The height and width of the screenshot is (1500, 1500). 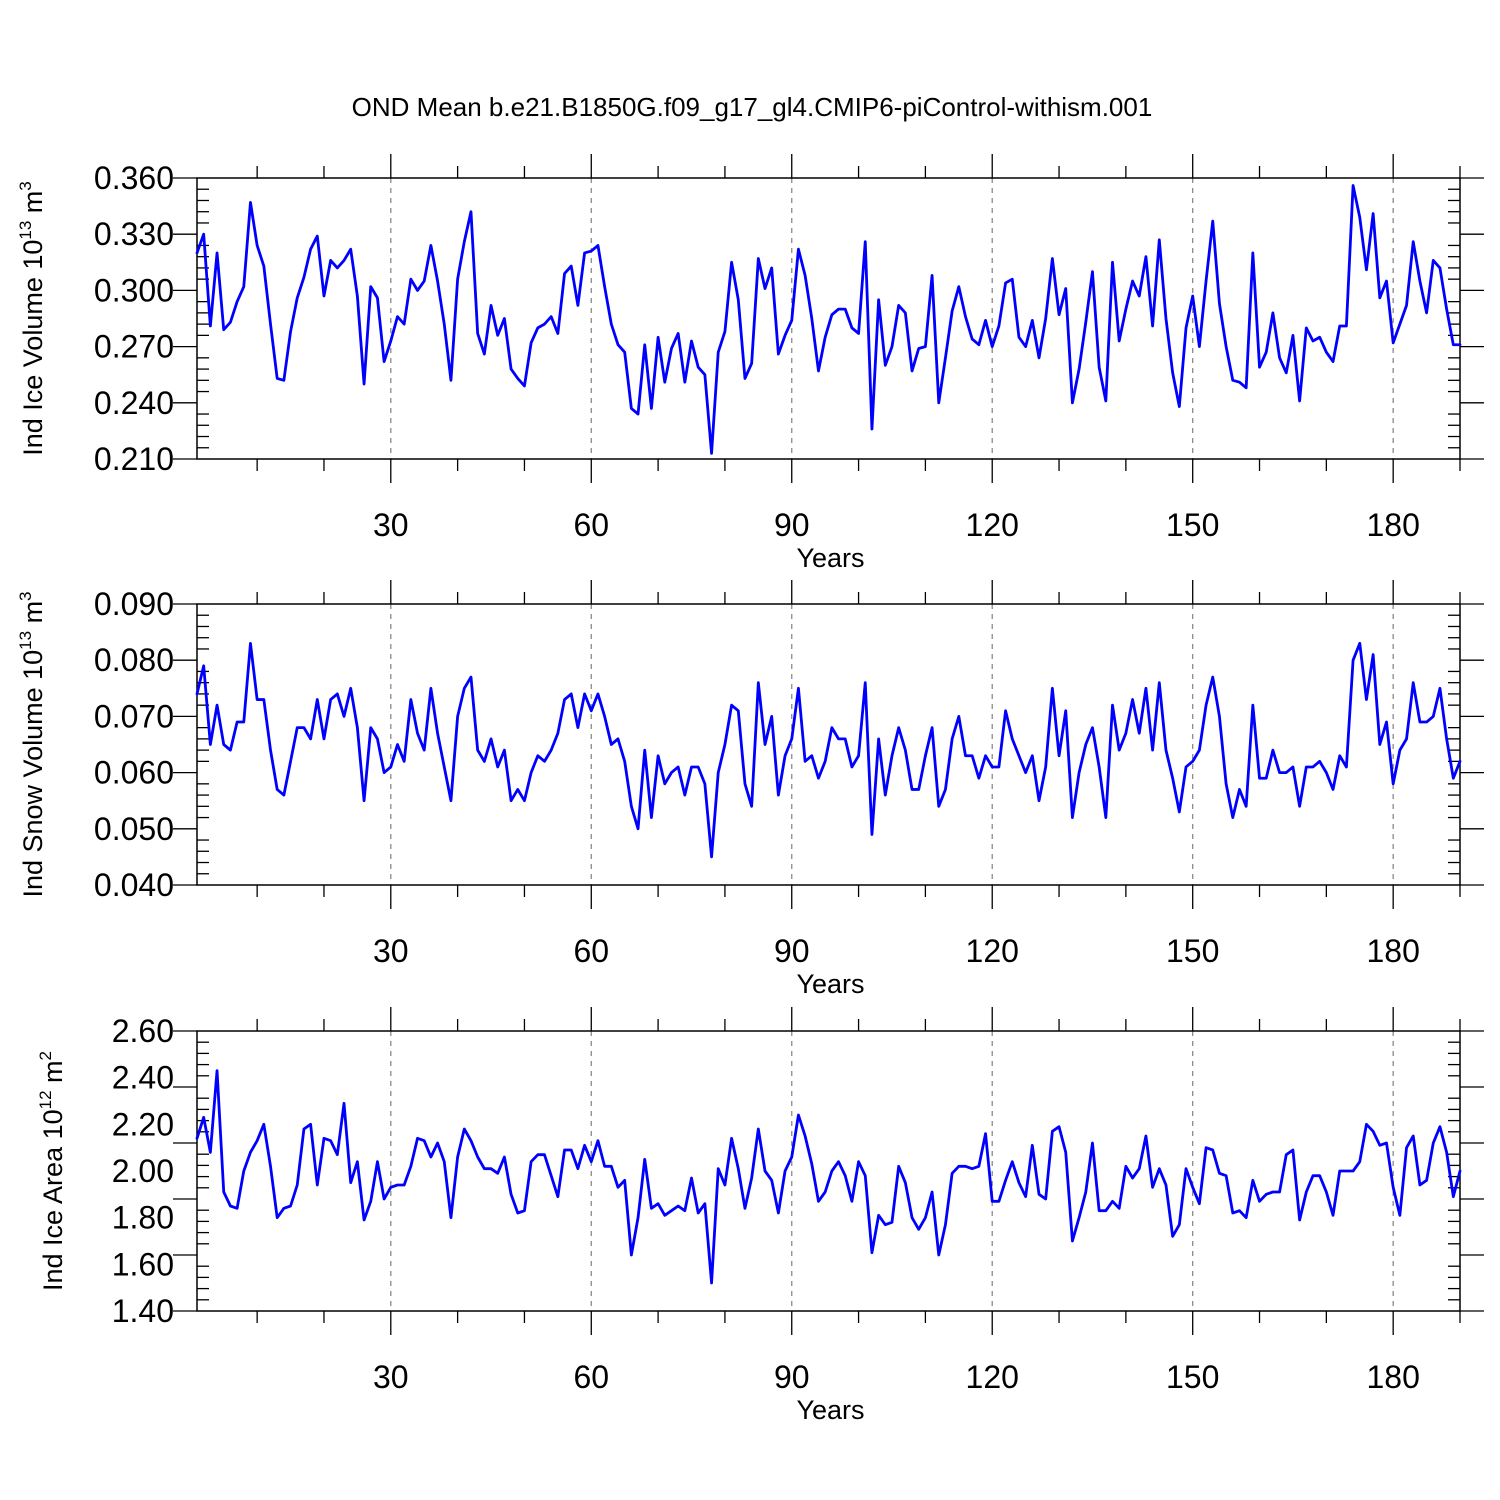 I want to click on y-tick-label: 2.60, so click(x=143, y=1031).